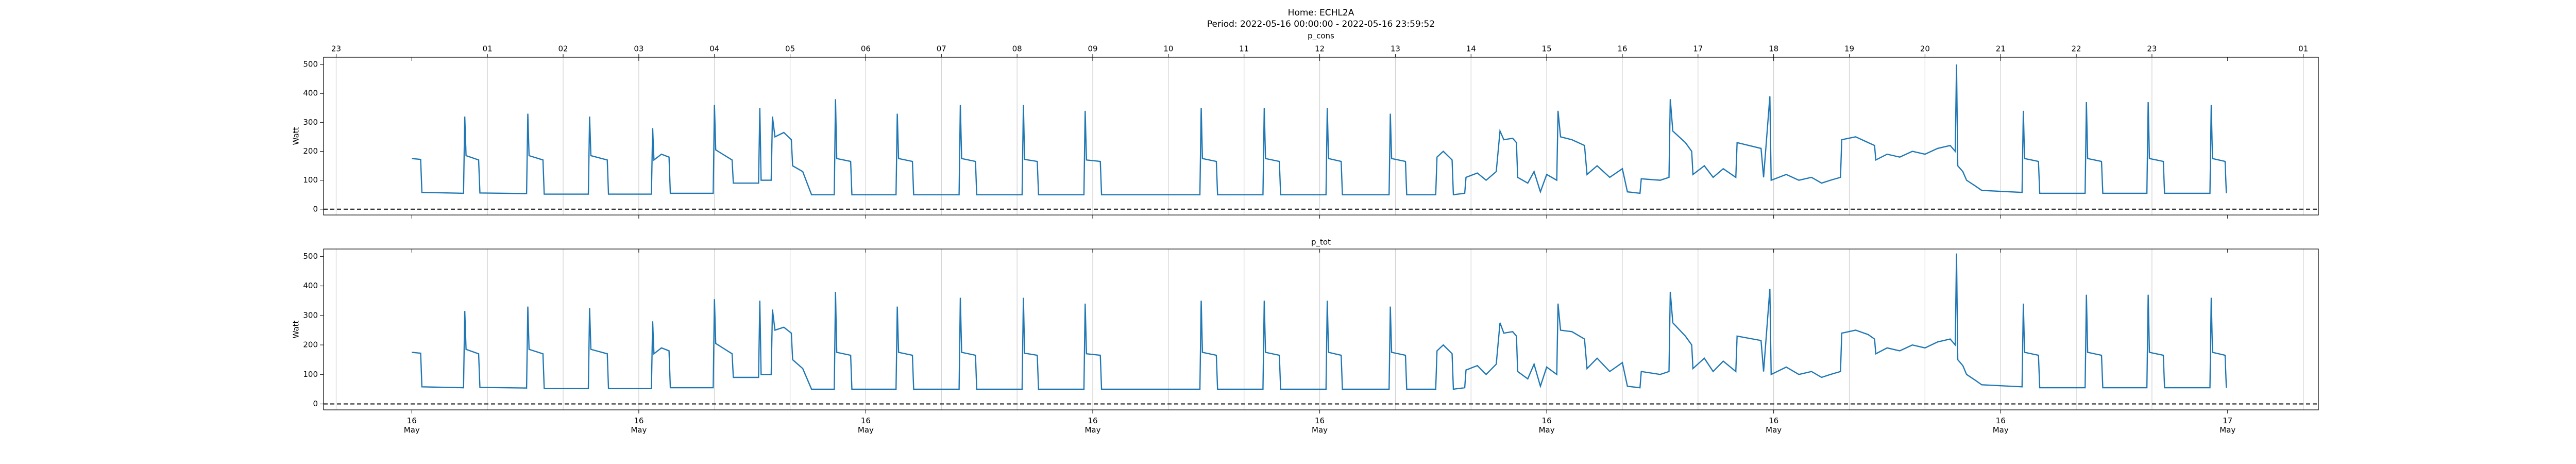 The width and height of the screenshot is (2576, 464). Describe the element at coordinates (2001, 49) in the screenshot. I see `x2-tick-label: 21` at that location.